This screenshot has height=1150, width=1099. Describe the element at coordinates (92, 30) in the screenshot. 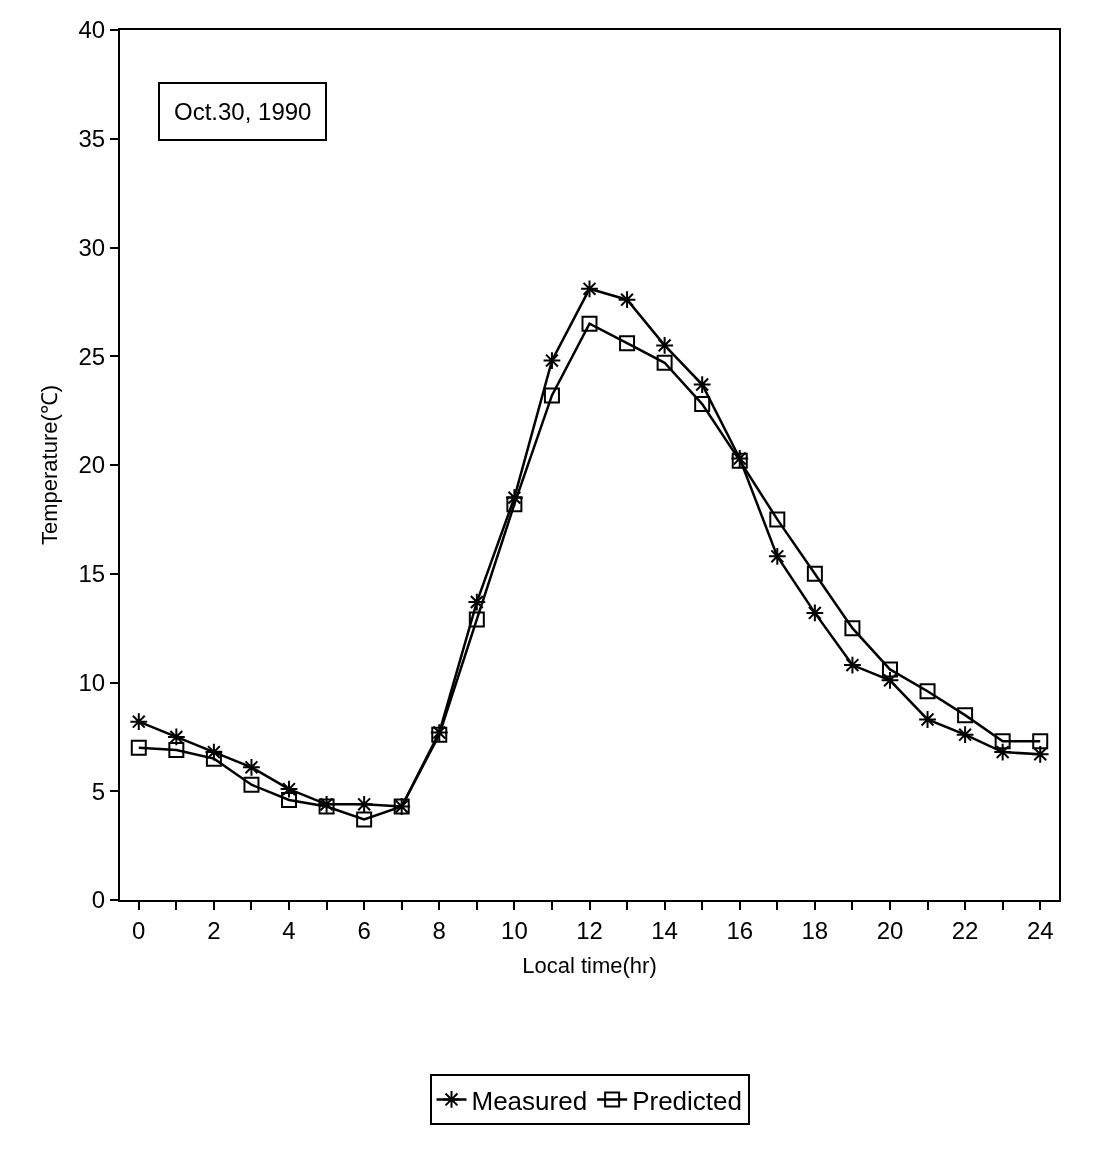

I see `y-tick-label: 40` at that location.